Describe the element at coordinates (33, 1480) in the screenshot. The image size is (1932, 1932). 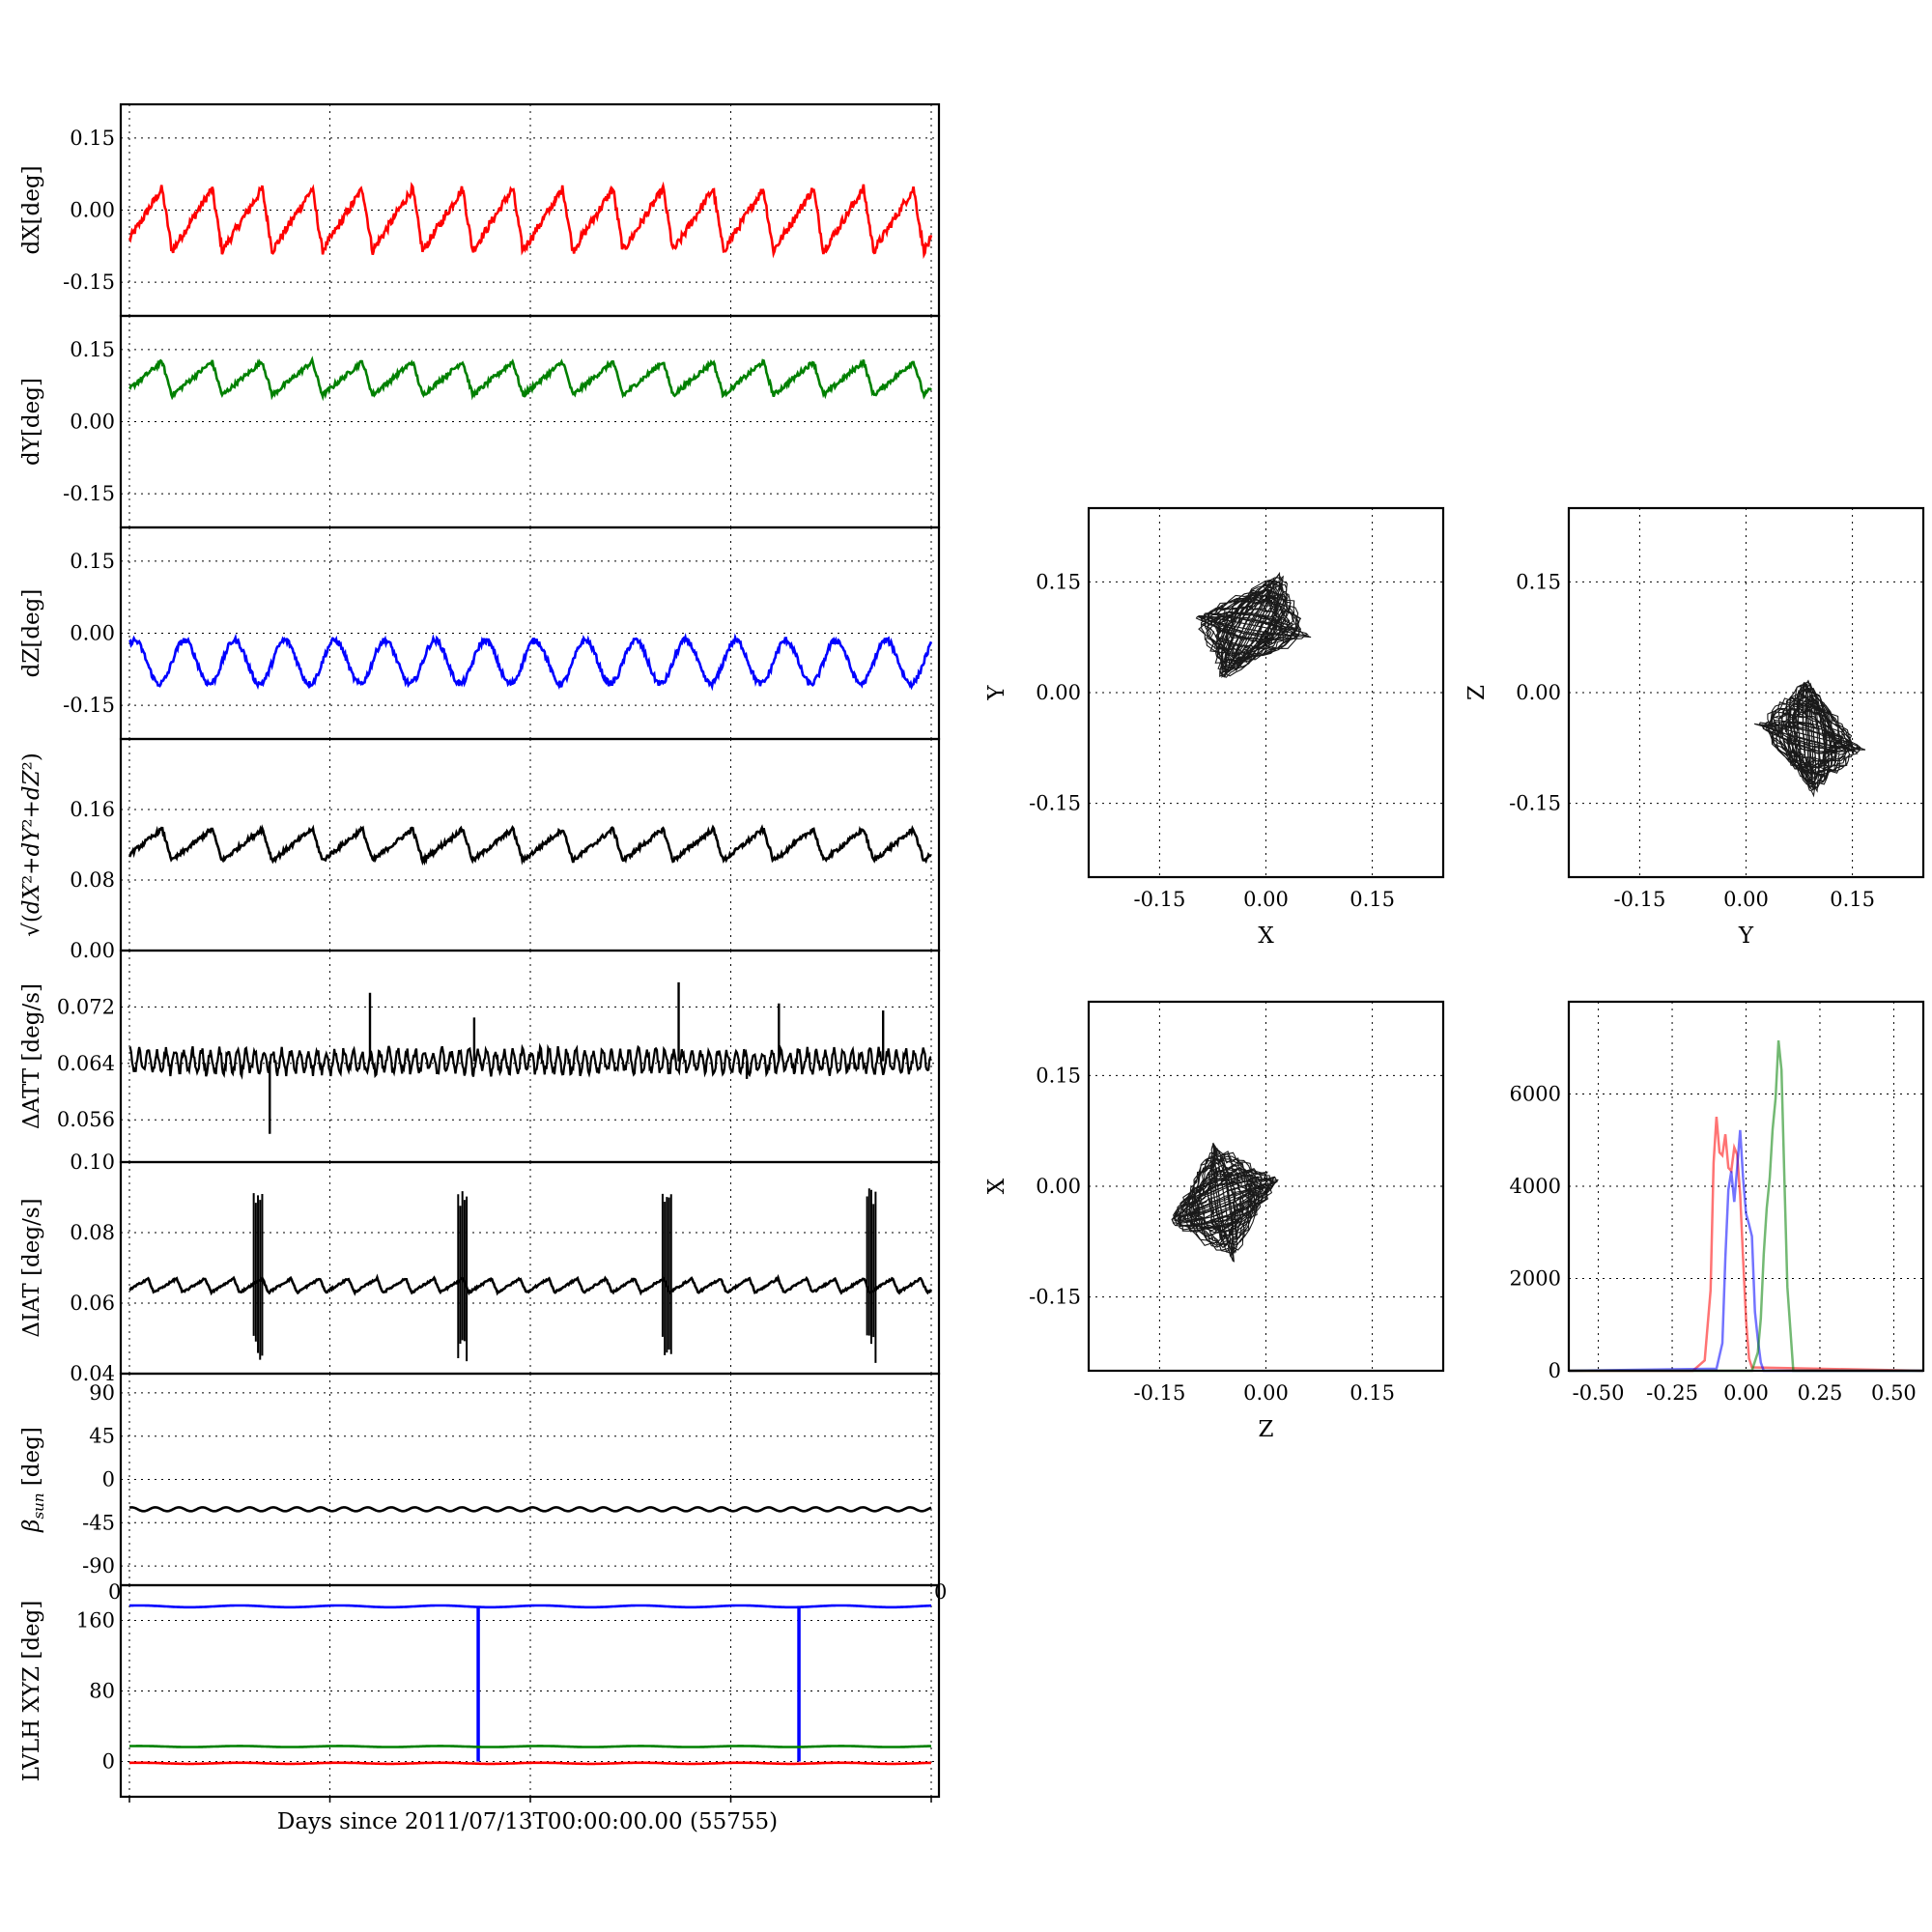
I see `ylabel-beta: βsun [deg]` at that location.